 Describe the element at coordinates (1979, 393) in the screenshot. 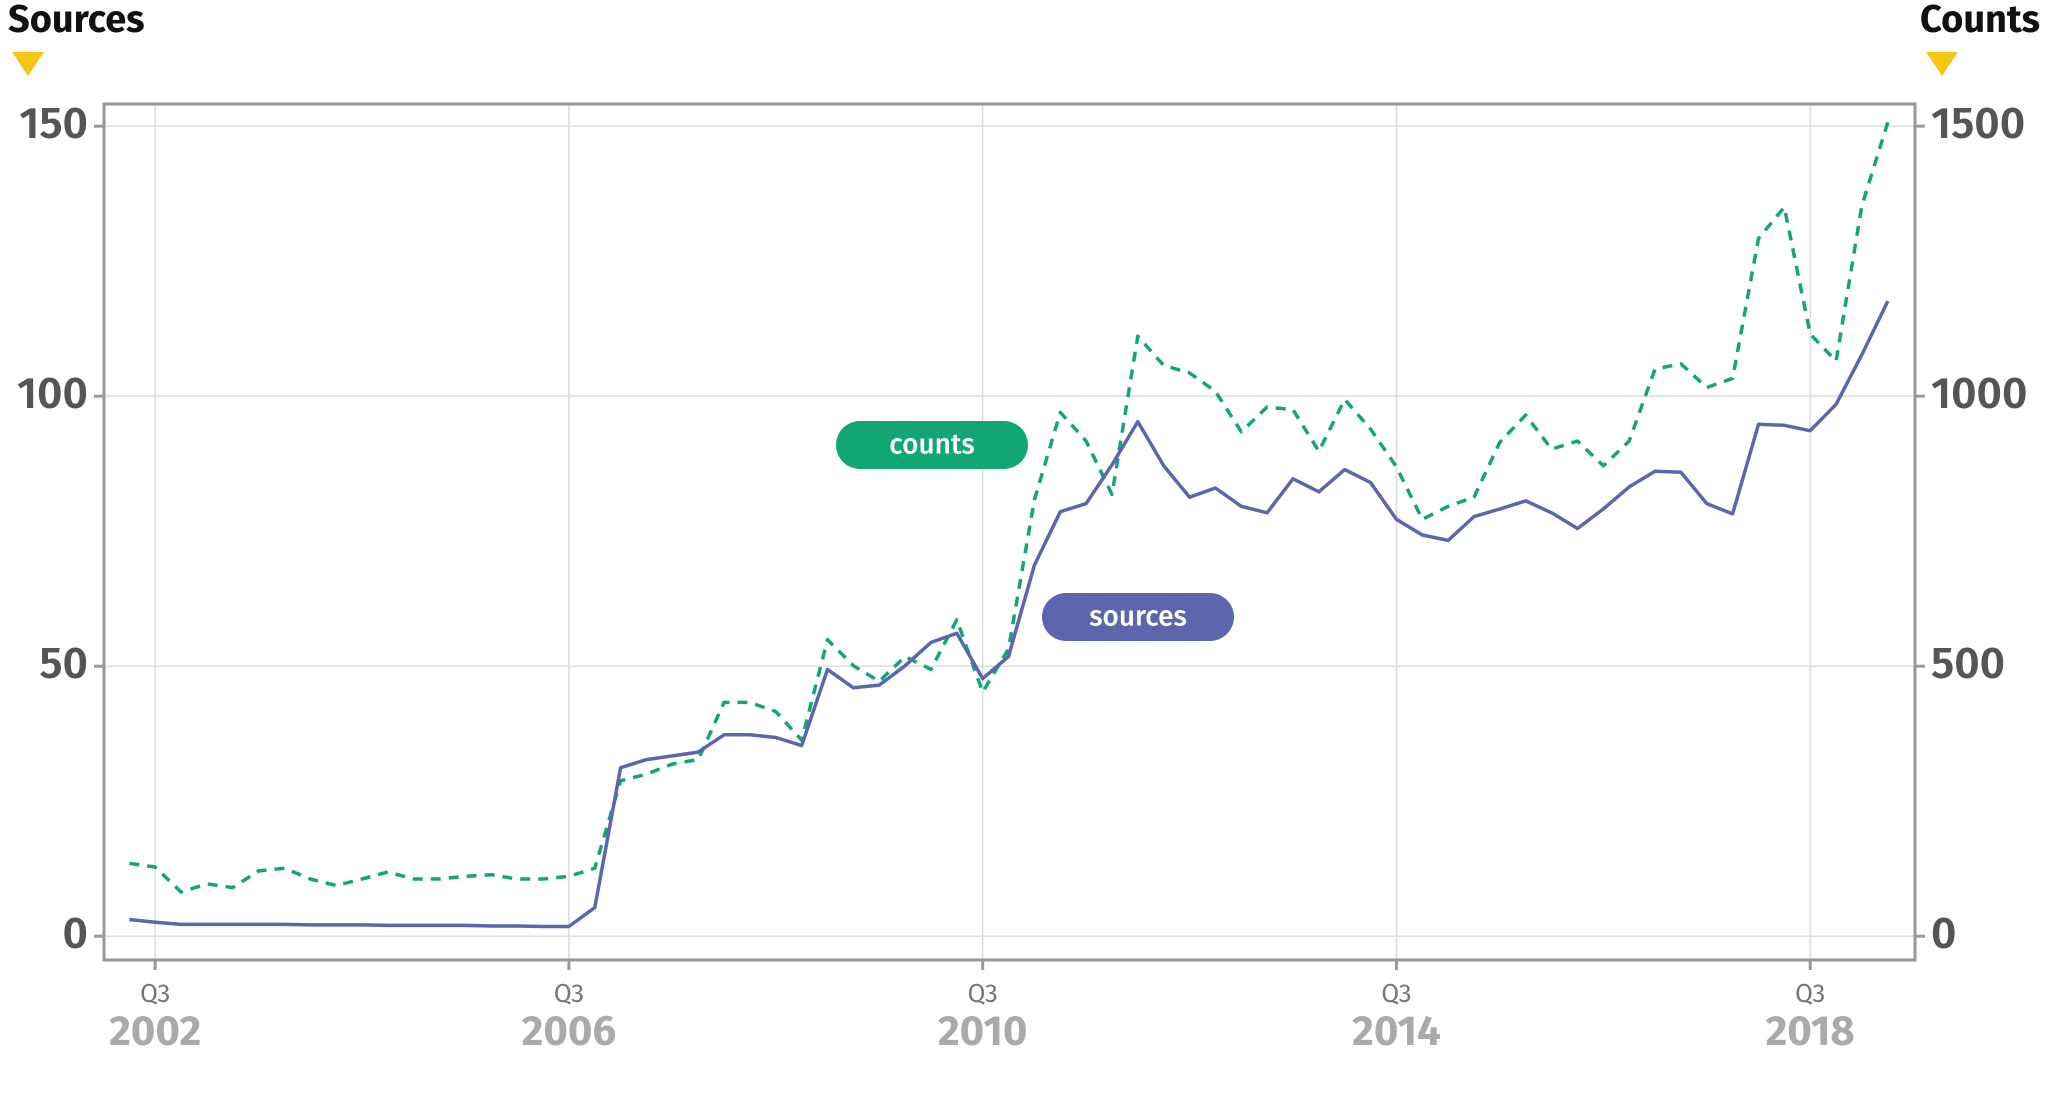

I see `y2-tick-label: 1000` at that location.